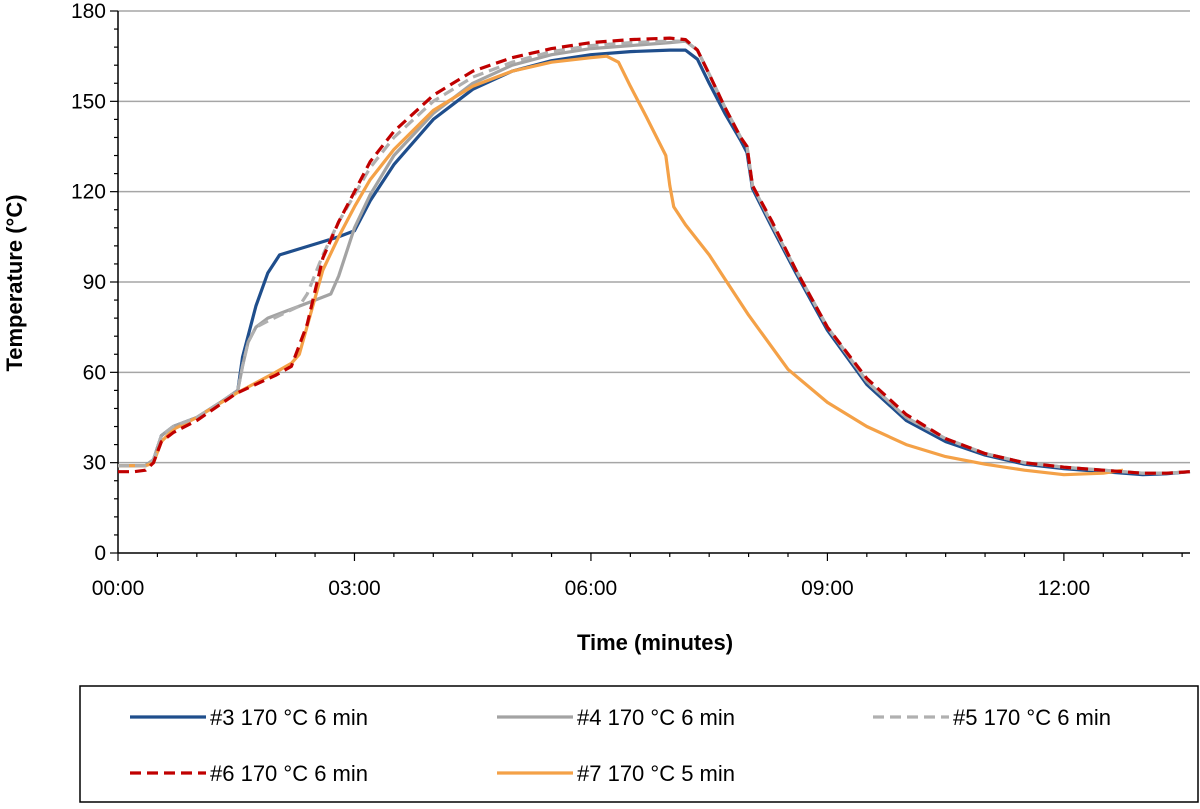 The width and height of the screenshot is (1200, 809). I want to click on y-tick-label: 30, so click(94, 463).